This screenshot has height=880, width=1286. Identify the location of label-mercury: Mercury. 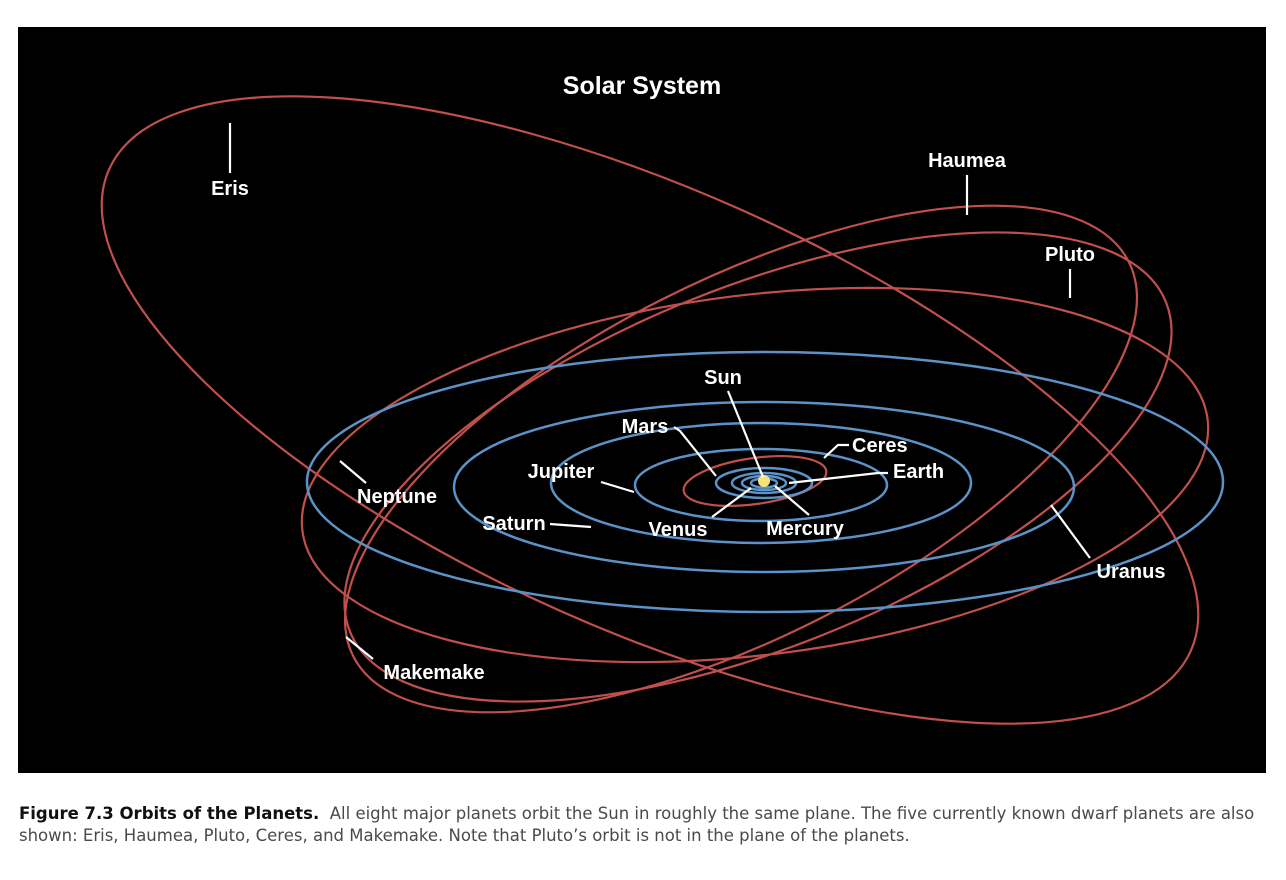
(805, 529).